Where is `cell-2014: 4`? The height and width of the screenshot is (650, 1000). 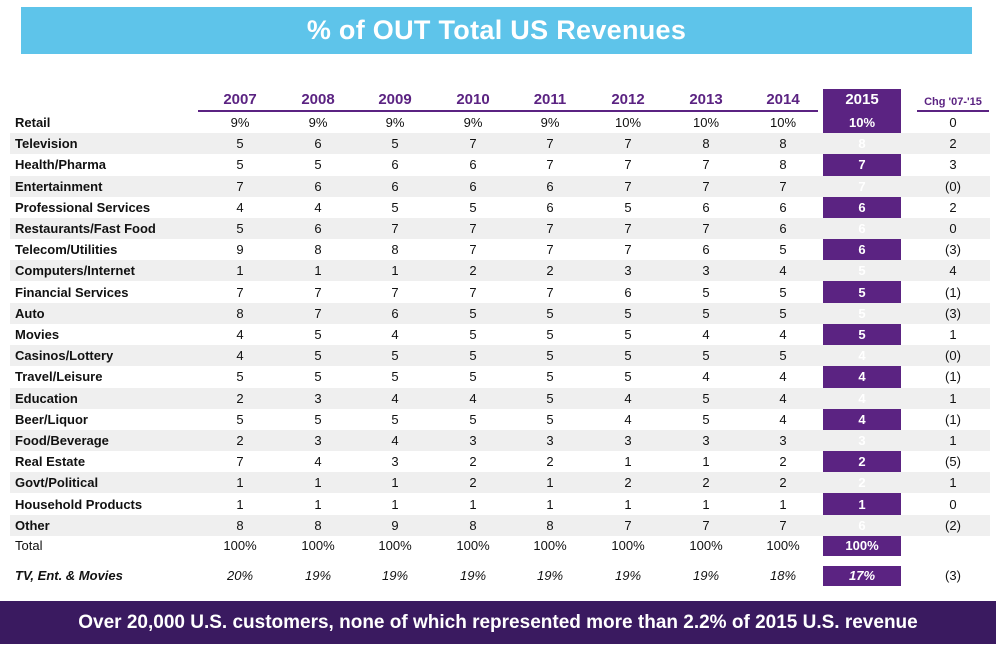
cell-2014: 4 is located at coordinates (783, 271).